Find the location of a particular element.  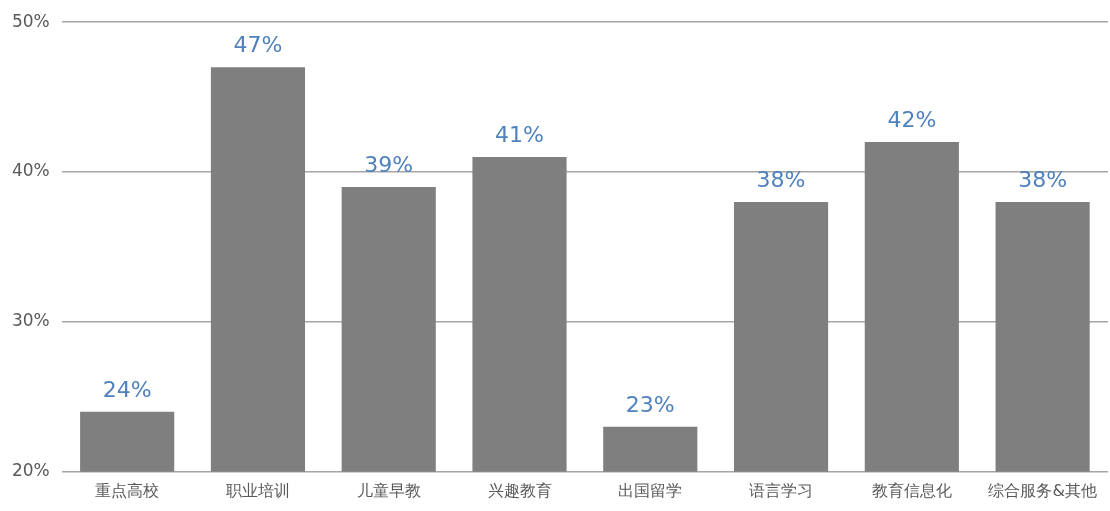

y-tick-label: 30% is located at coordinates (30, 320).